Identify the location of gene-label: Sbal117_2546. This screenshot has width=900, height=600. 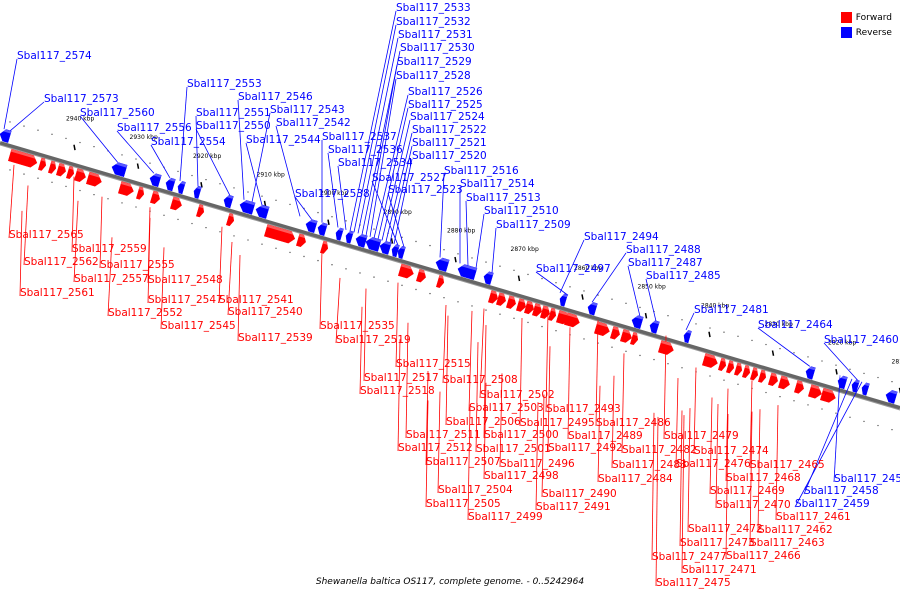
(275, 97).